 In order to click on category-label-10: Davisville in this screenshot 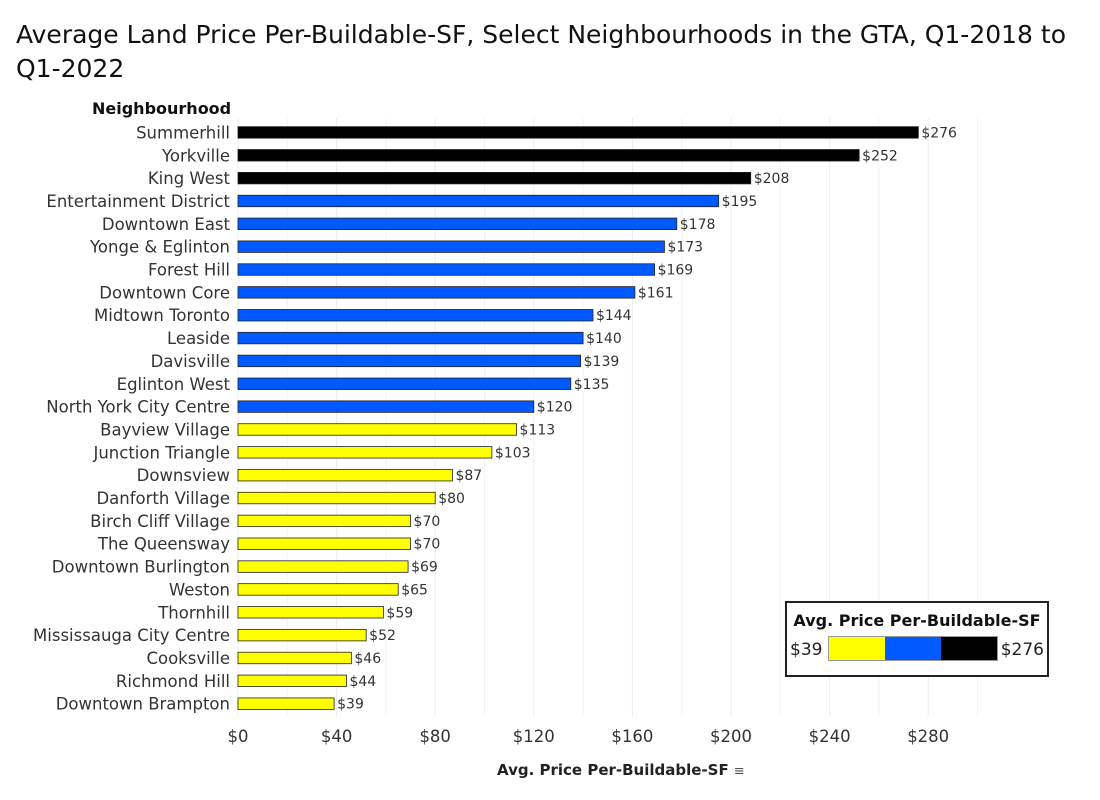, I will do `click(190, 361)`.